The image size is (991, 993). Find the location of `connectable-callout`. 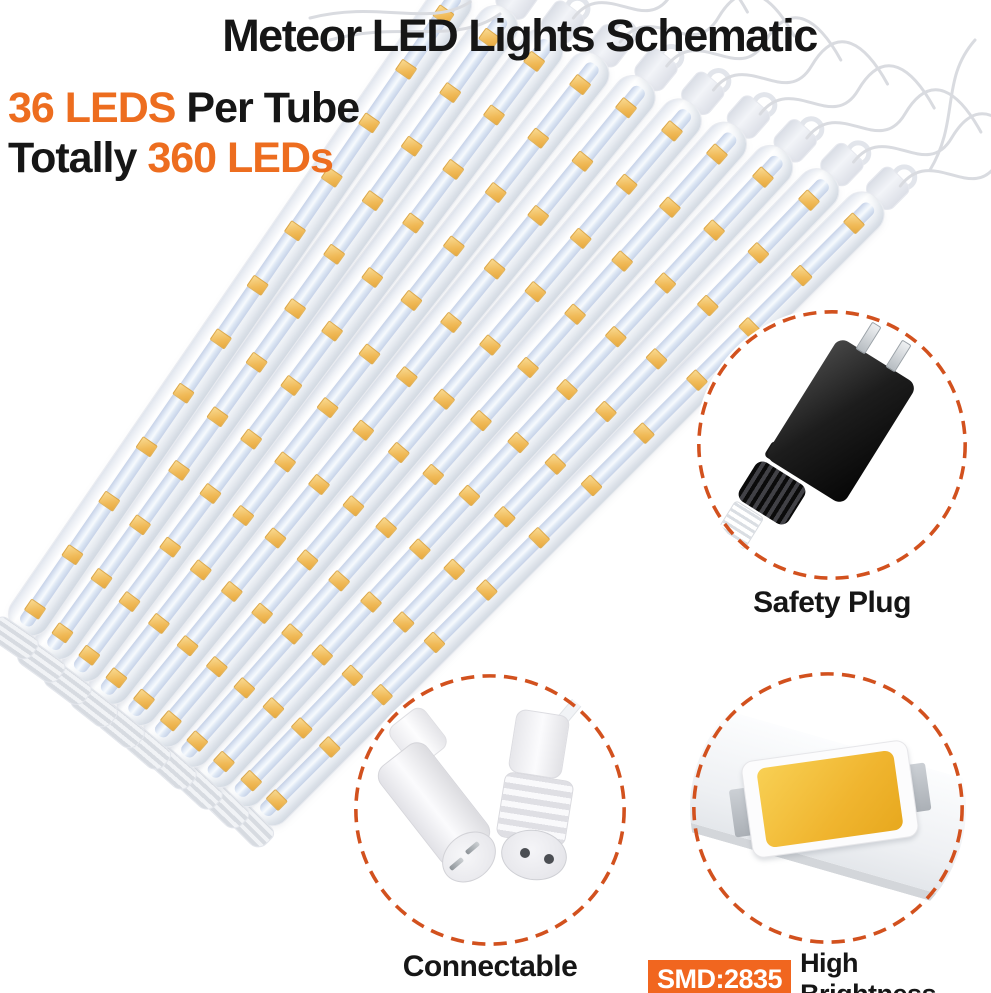

connectable-callout is located at coordinates (490, 810).